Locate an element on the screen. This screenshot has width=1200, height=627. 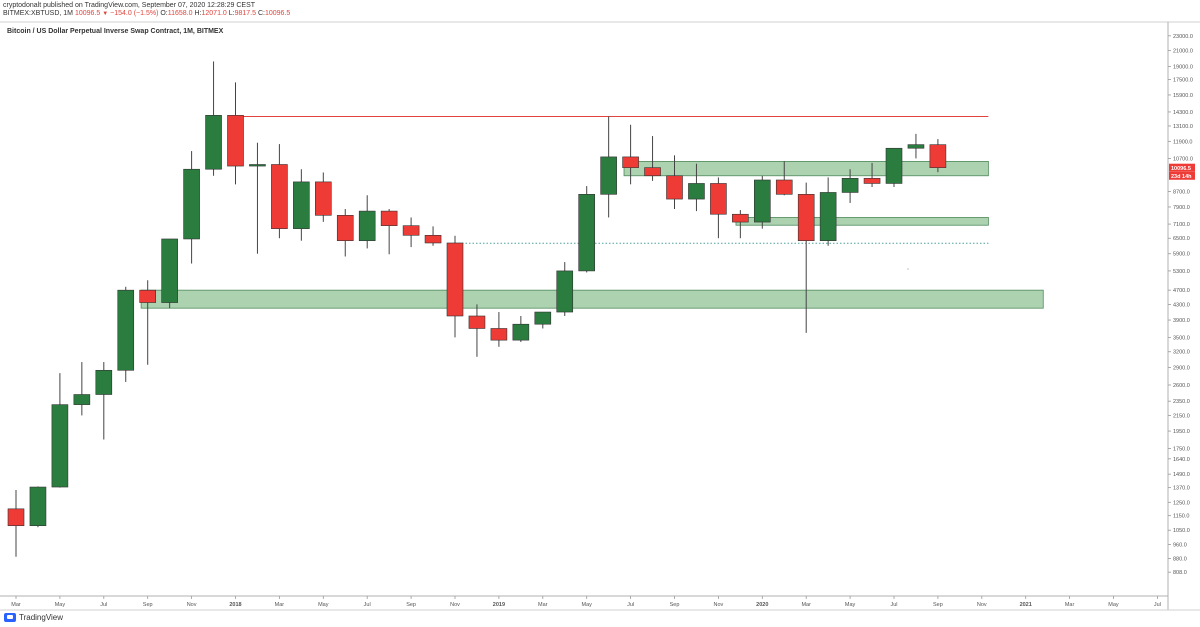
price-tick-label: 1490.0 is located at coordinates (1181, 475).